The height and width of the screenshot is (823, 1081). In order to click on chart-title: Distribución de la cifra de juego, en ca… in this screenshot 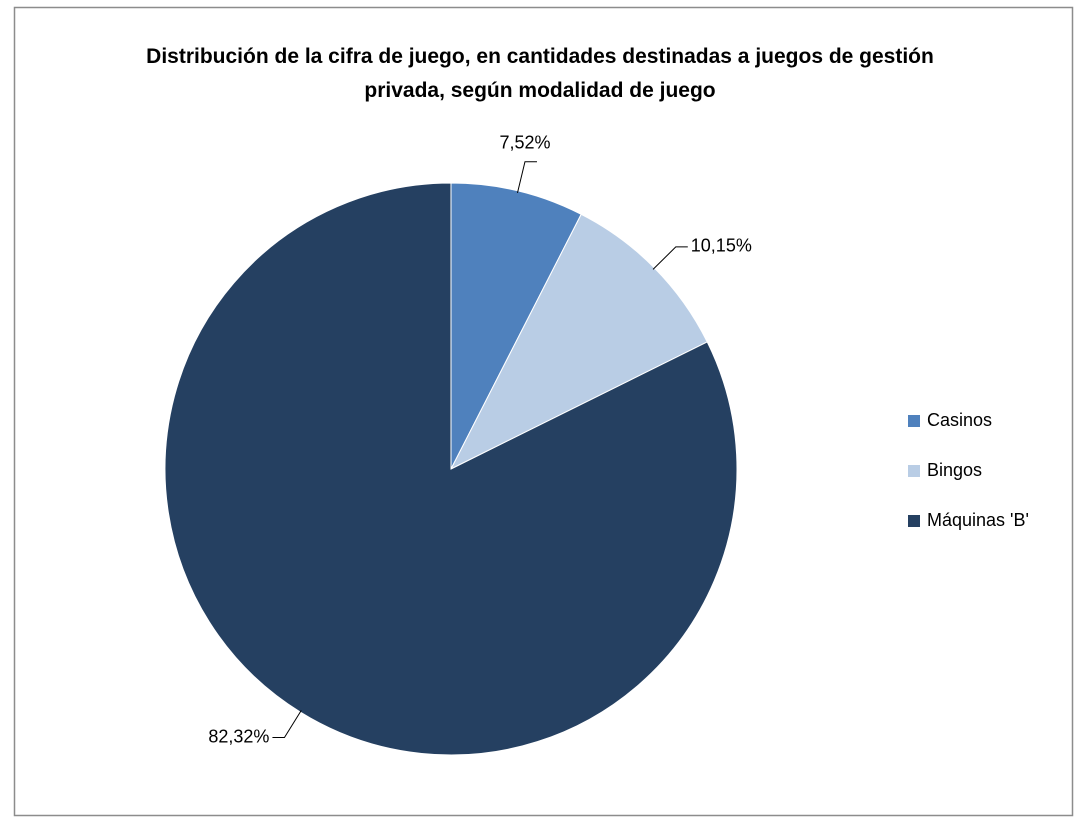, I will do `click(540, 73)`.